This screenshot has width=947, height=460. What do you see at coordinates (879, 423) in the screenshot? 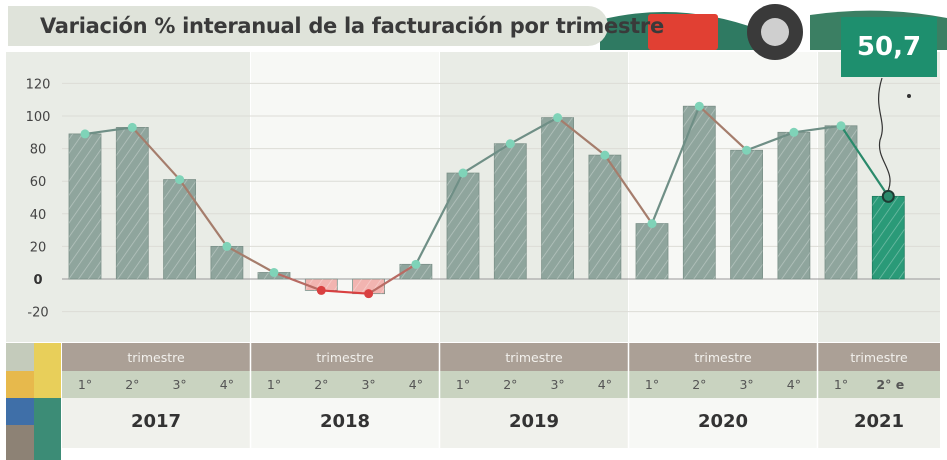
I see `year-label-band-2021` at bounding box center [879, 423].